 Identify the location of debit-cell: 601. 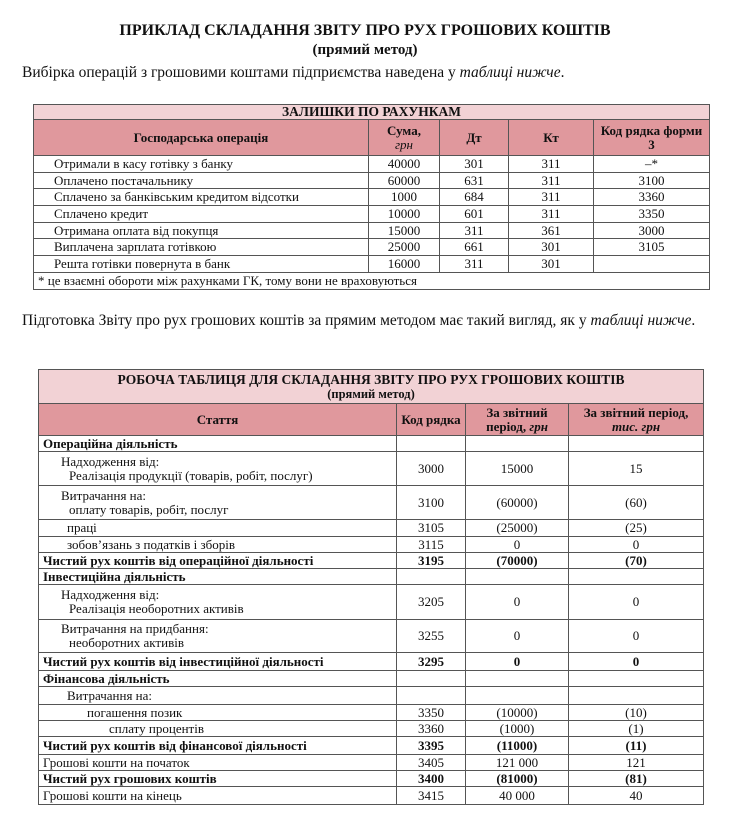
(474, 214).